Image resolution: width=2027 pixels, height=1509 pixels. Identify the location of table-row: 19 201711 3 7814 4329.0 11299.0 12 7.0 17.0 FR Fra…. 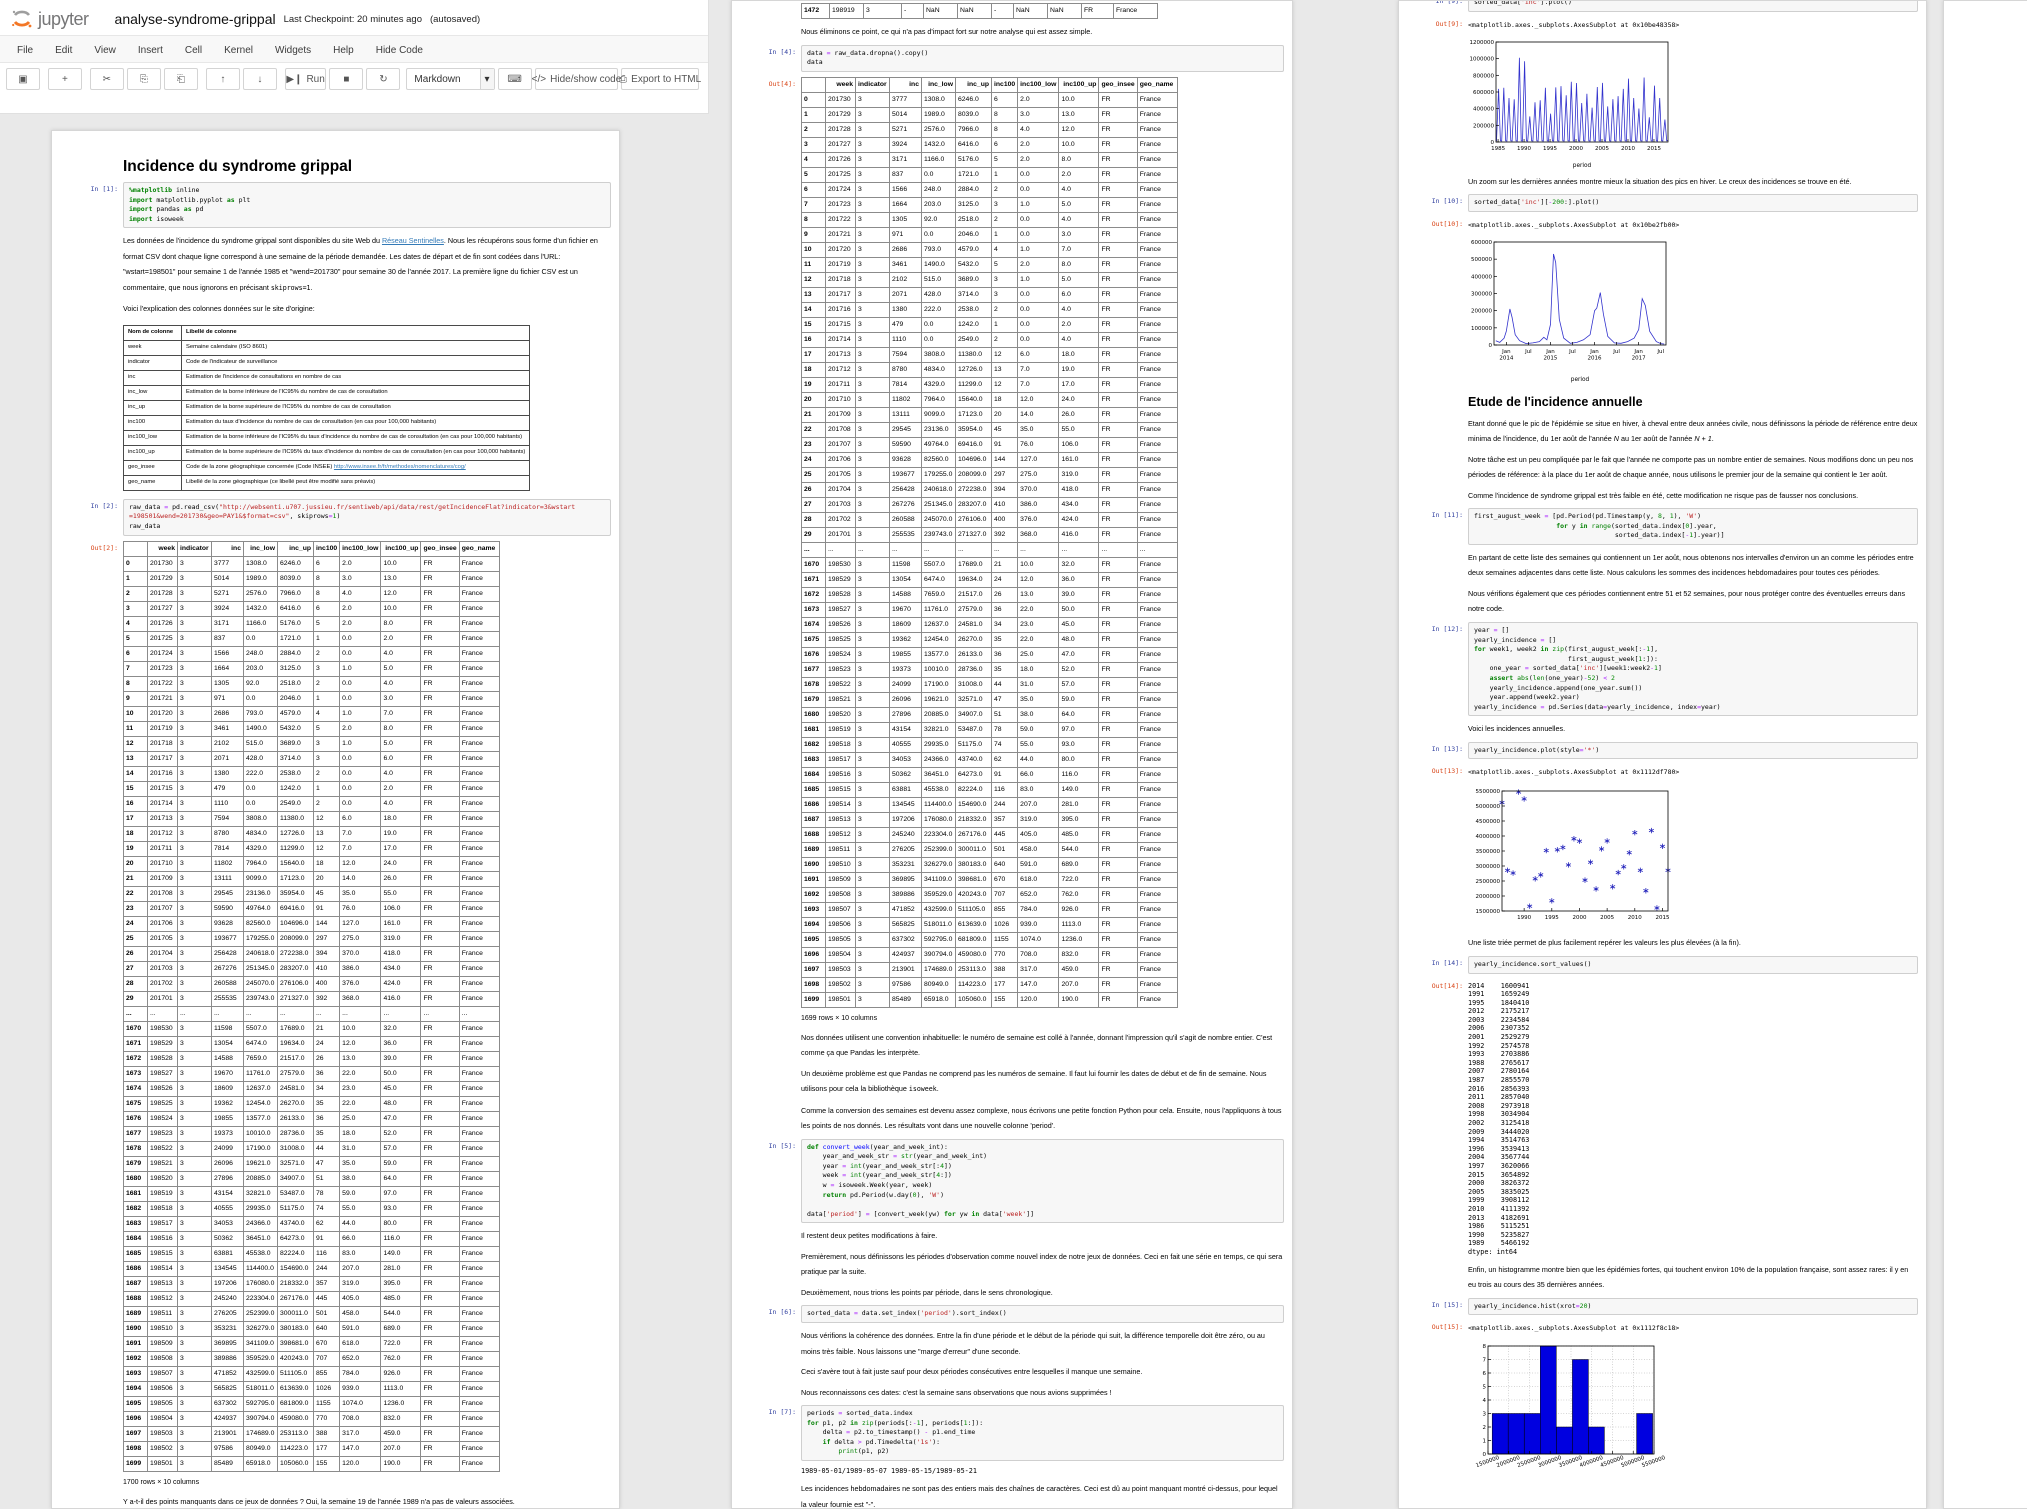
(311, 848).